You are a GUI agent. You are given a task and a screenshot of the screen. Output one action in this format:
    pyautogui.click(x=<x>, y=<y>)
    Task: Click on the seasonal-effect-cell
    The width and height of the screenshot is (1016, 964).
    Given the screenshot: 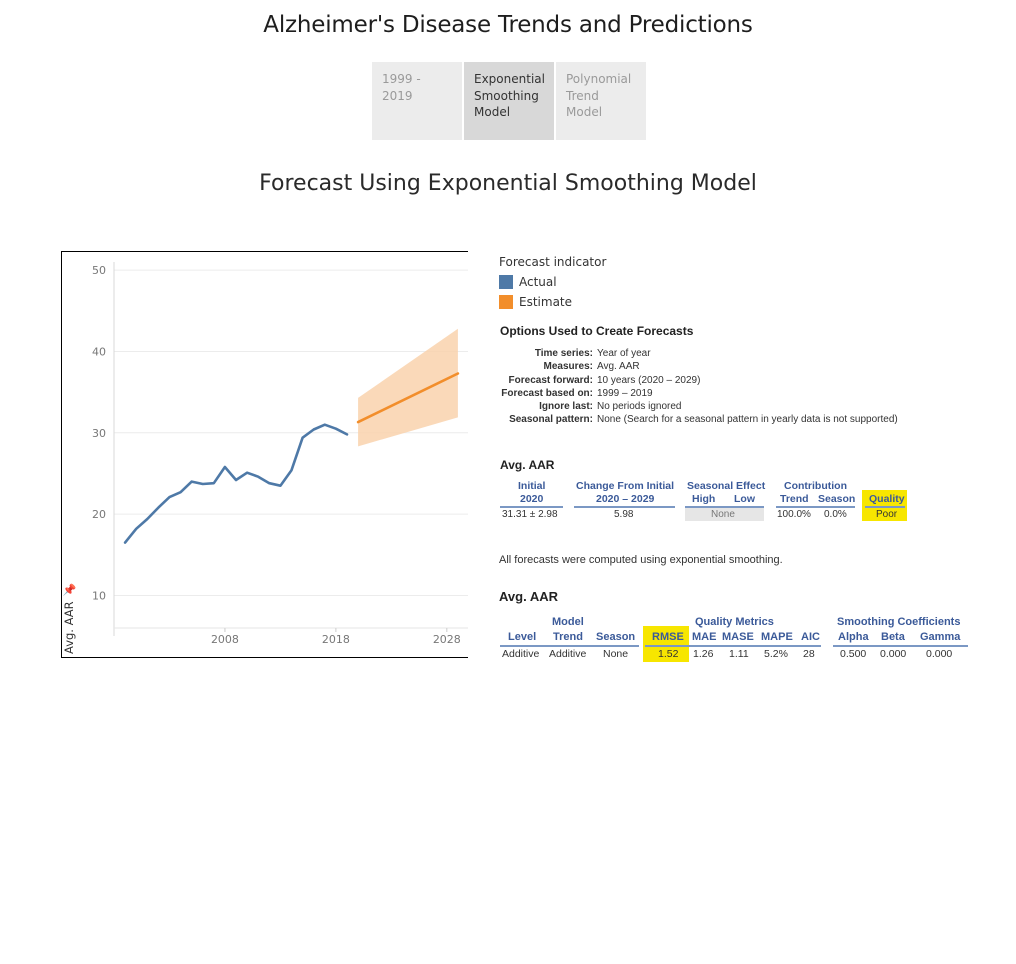 What is the action you would take?
    pyautogui.click(x=724, y=514)
    